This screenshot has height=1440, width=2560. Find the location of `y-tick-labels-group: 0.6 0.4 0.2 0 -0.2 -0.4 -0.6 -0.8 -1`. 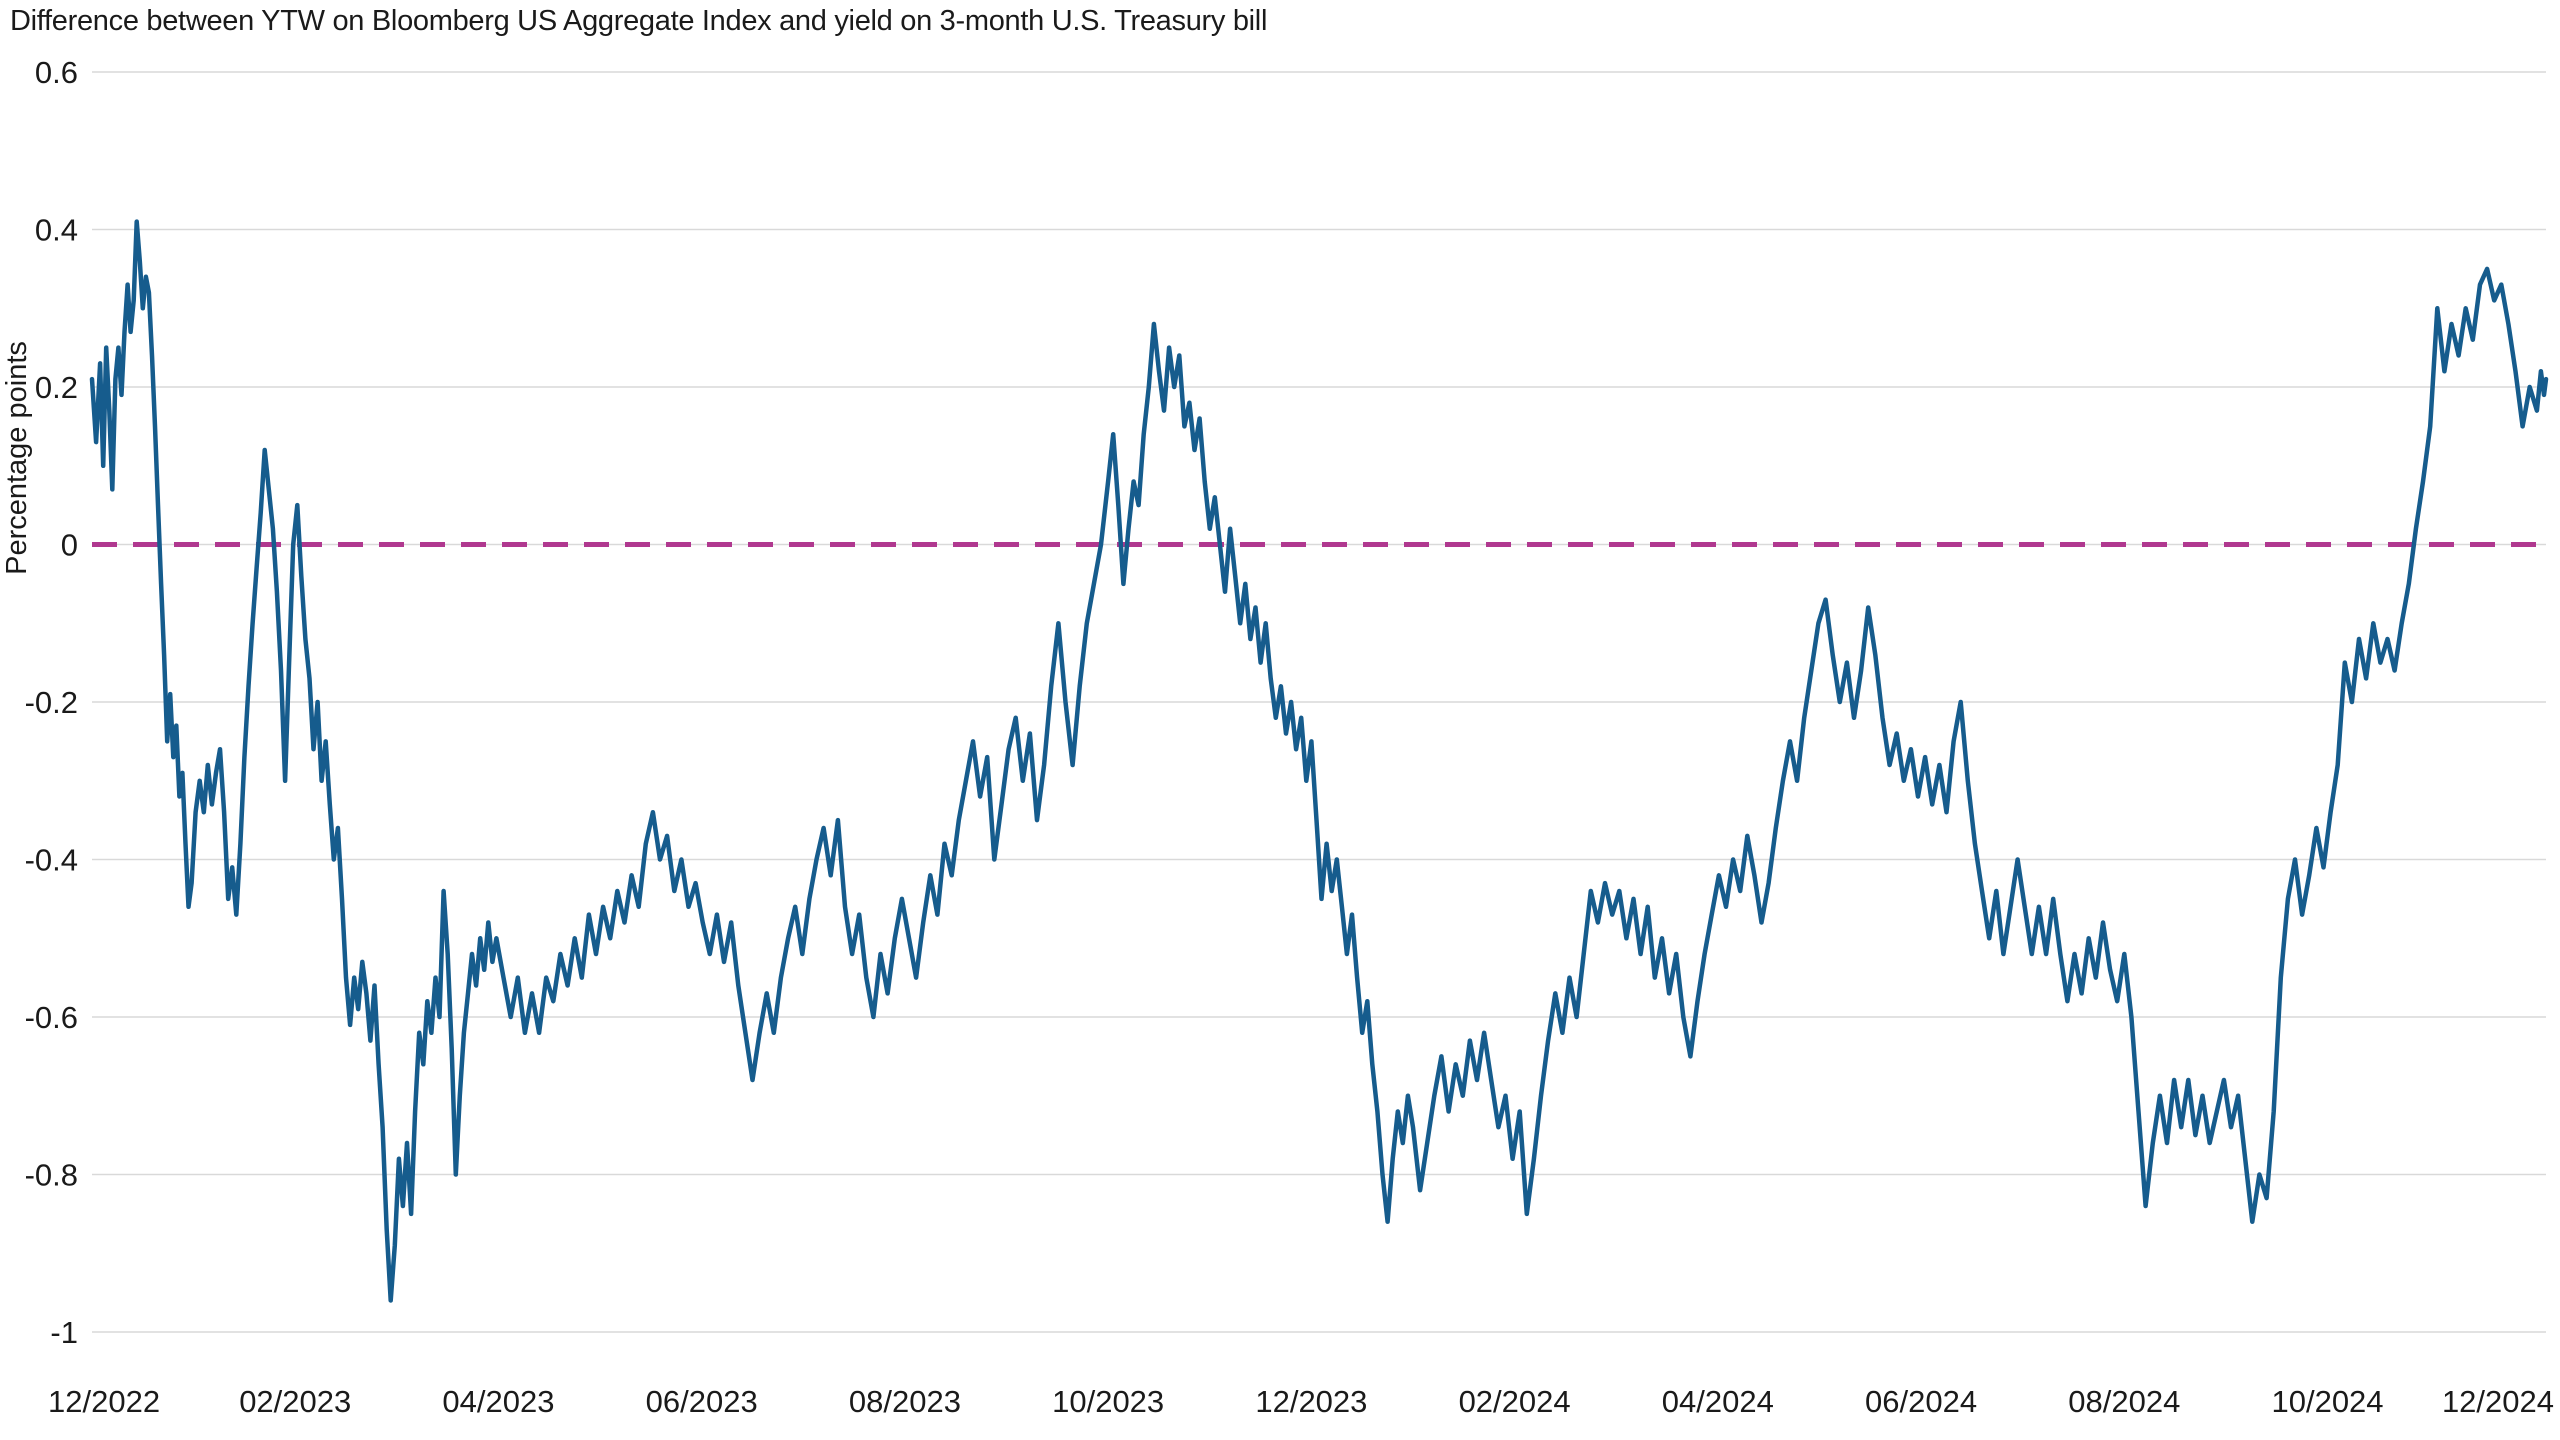

y-tick-labels-group: 0.6 0.4 0.2 0 -0.2 -0.4 -0.6 -0.8 -1 is located at coordinates (51, 702).